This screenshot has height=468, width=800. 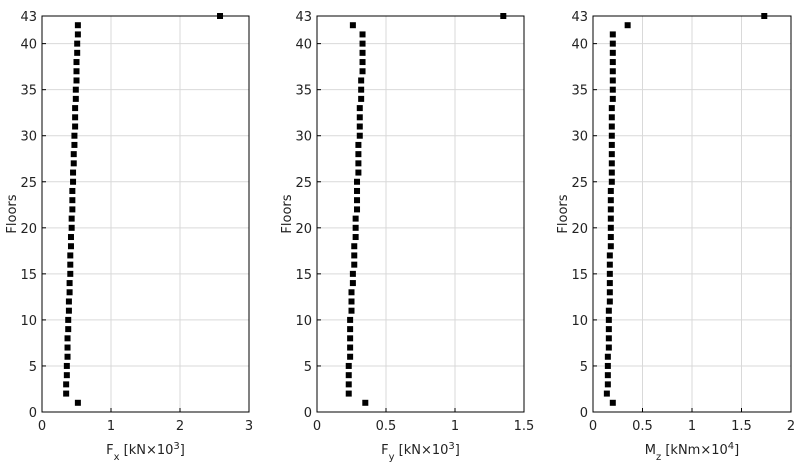 What do you see at coordinates (28, 17) in the screenshot?
I see `y-tick-label: 43` at bounding box center [28, 17].